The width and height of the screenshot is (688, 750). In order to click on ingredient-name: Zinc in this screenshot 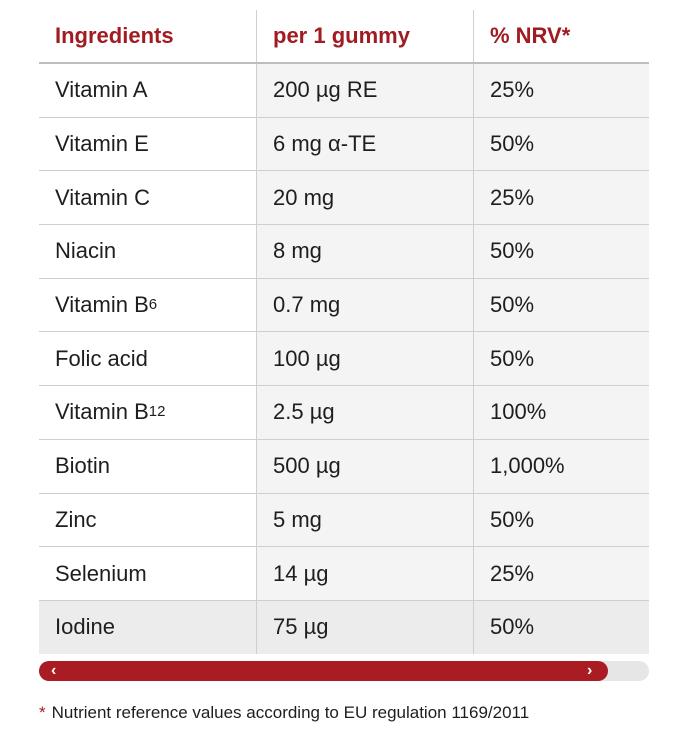, I will do `click(76, 519)`.